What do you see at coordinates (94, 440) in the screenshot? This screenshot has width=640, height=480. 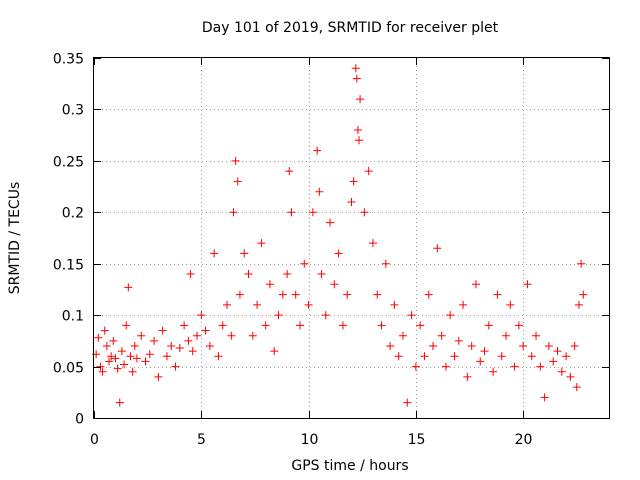 I see `x-tick-label: 0` at bounding box center [94, 440].